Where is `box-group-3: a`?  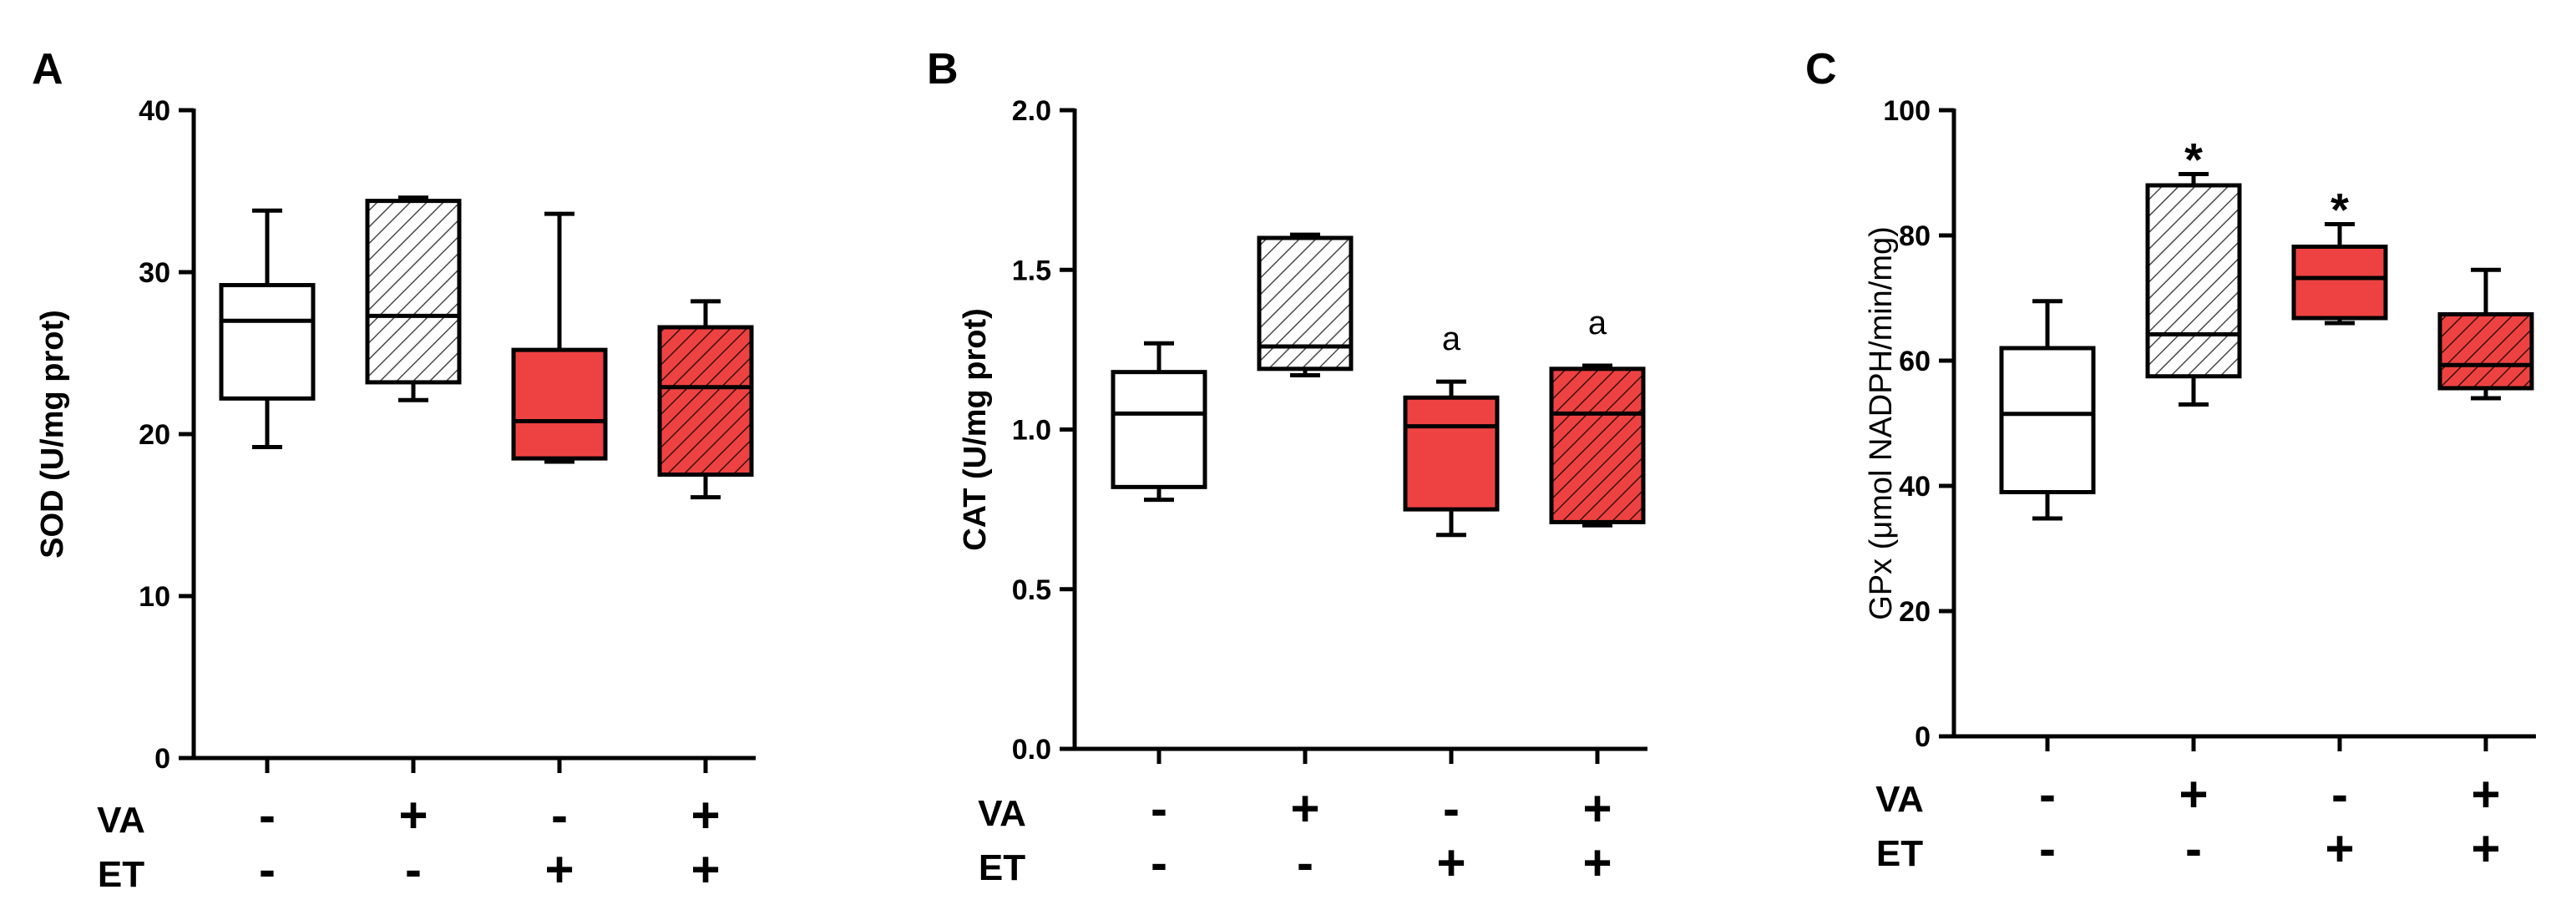
box-group-3: a is located at coordinates (1451, 430).